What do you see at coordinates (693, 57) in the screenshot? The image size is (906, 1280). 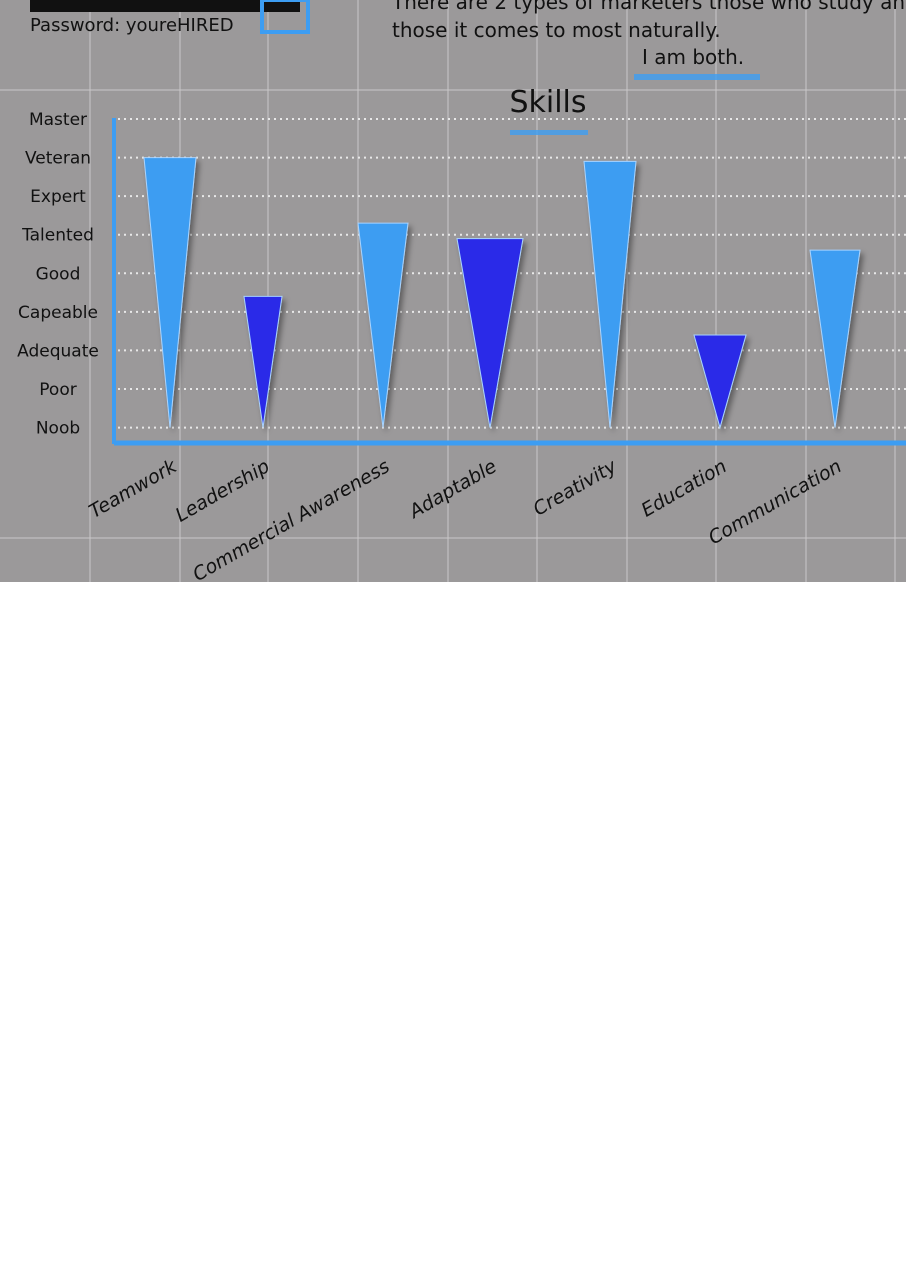 I see `quote-line: I am both.` at bounding box center [693, 57].